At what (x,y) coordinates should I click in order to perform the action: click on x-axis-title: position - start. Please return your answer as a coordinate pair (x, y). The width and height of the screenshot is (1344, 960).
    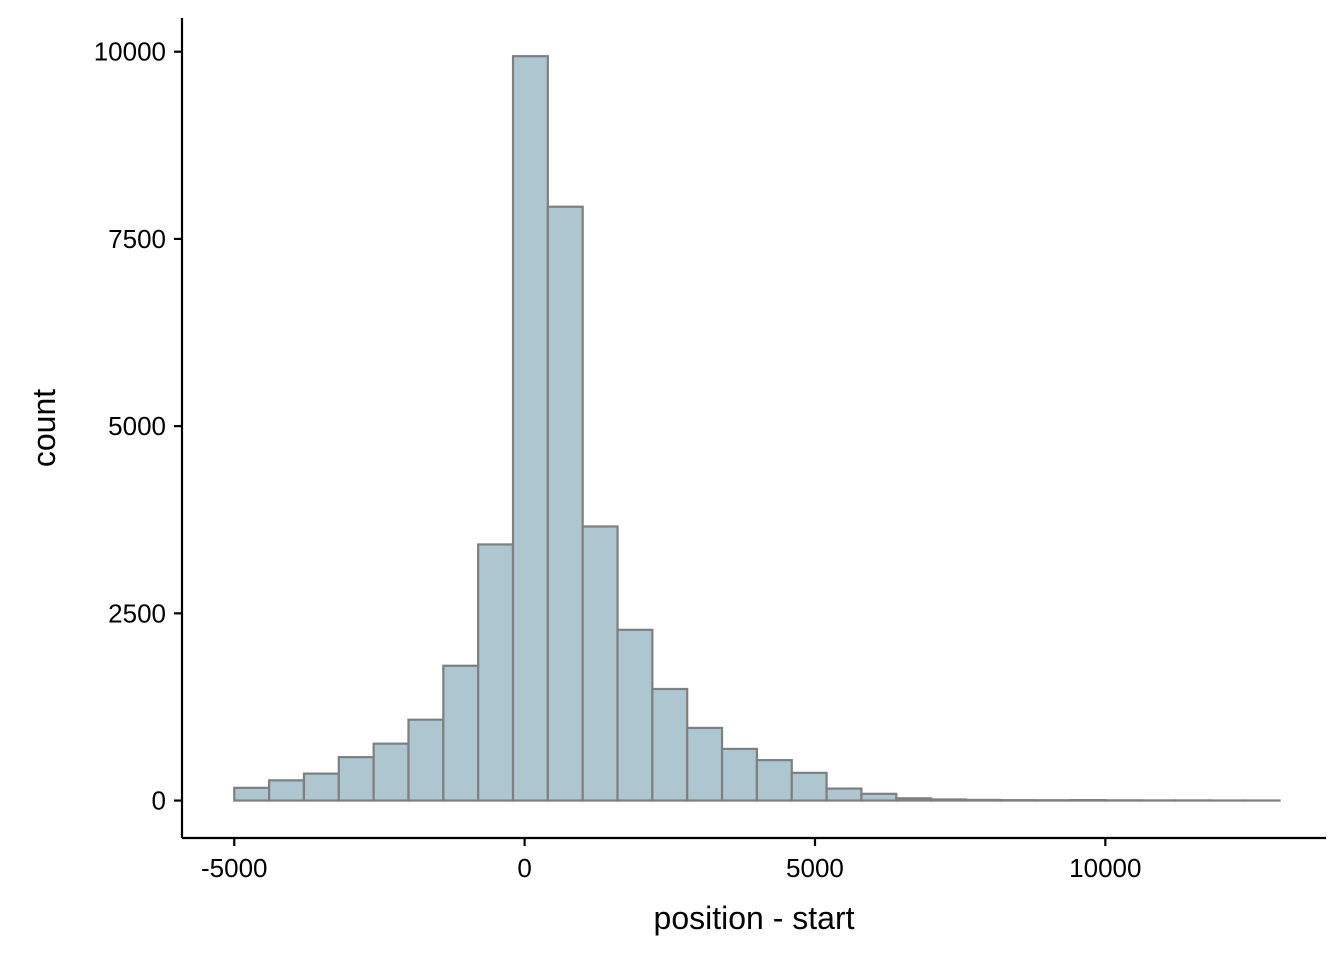
    Looking at the image, I should click on (754, 918).